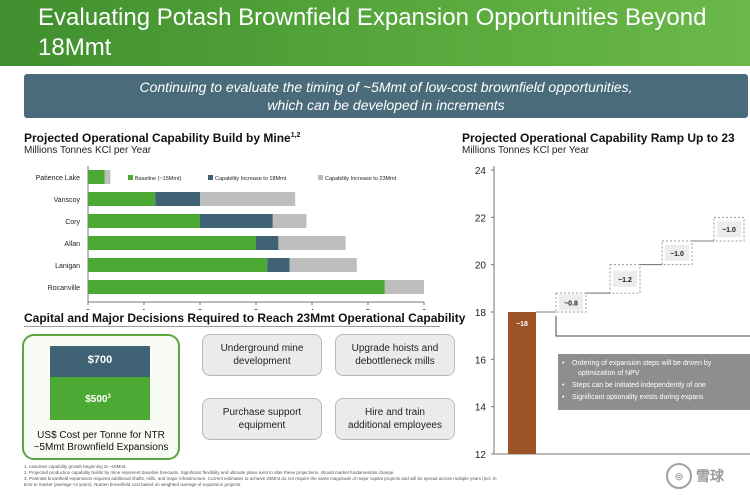 The image size is (750, 500). I want to click on y-tick-label: 18, so click(481, 313).